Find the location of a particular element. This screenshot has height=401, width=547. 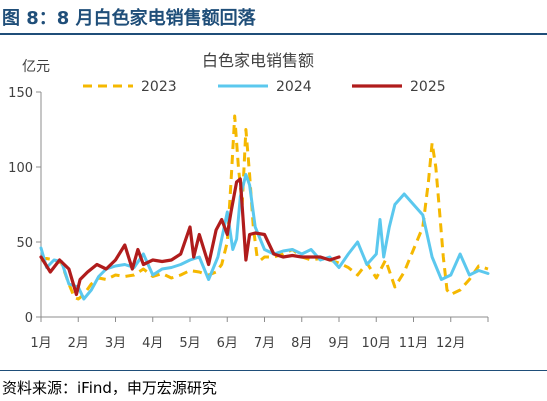

figure-header: 图 8：8 月白色家电销售额回落 is located at coordinates (273, 17).